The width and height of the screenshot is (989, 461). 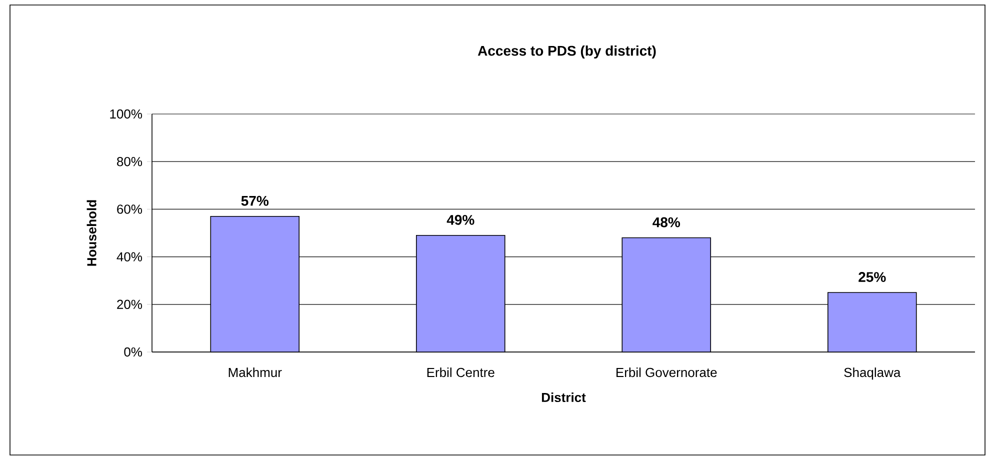 What do you see at coordinates (133, 352) in the screenshot?
I see `y-tick-label: 0%` at bounding box center [133, 352].